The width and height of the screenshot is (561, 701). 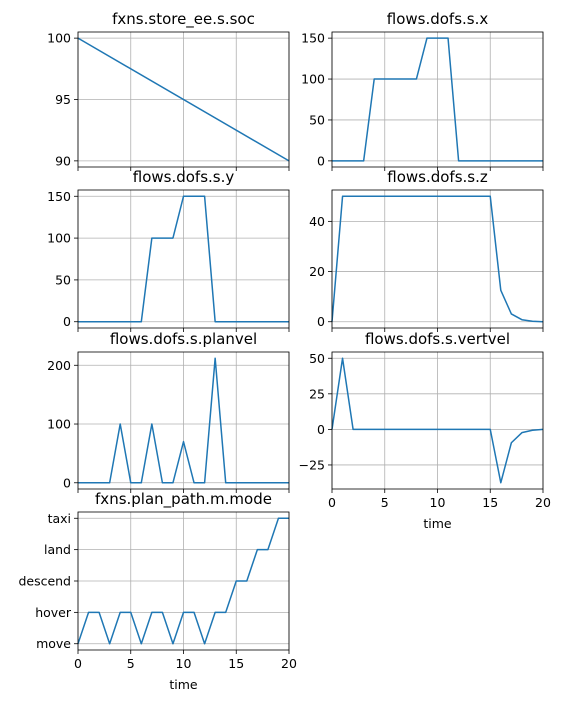 What do you see at coordinates (53, 643) in the screenshot?
I see `y-tick-label: move` at bounding box center [53, 643].